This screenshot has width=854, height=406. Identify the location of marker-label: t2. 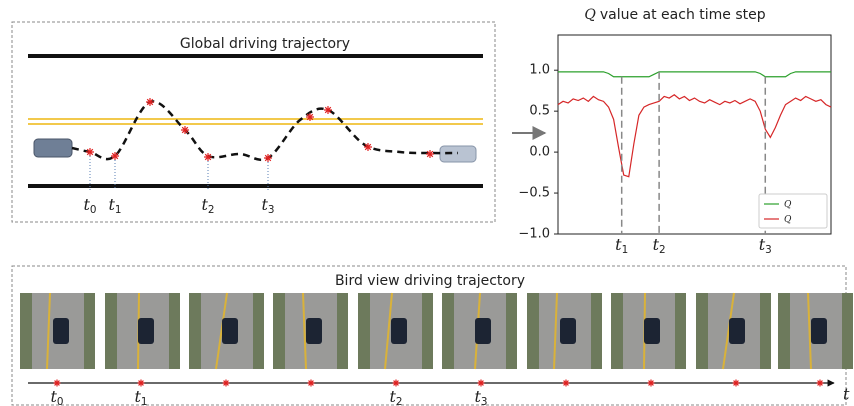
(659, 245).